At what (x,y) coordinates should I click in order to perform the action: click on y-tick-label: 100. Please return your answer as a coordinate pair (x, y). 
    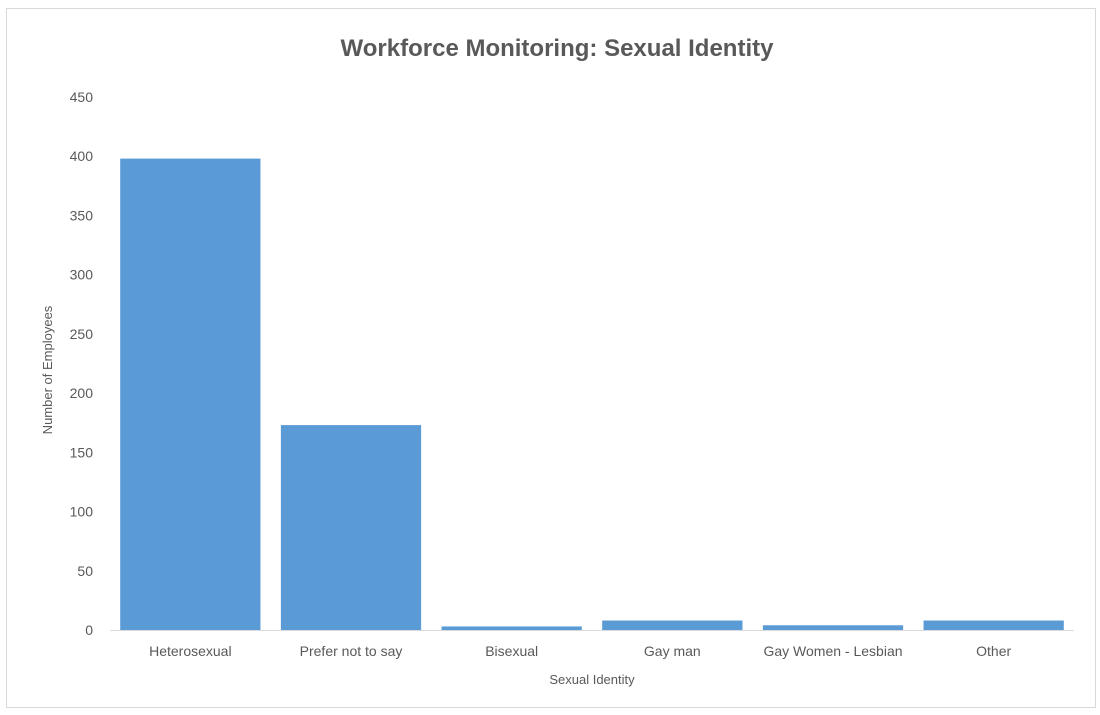
    Looking at the image, I should click on (82, 512).